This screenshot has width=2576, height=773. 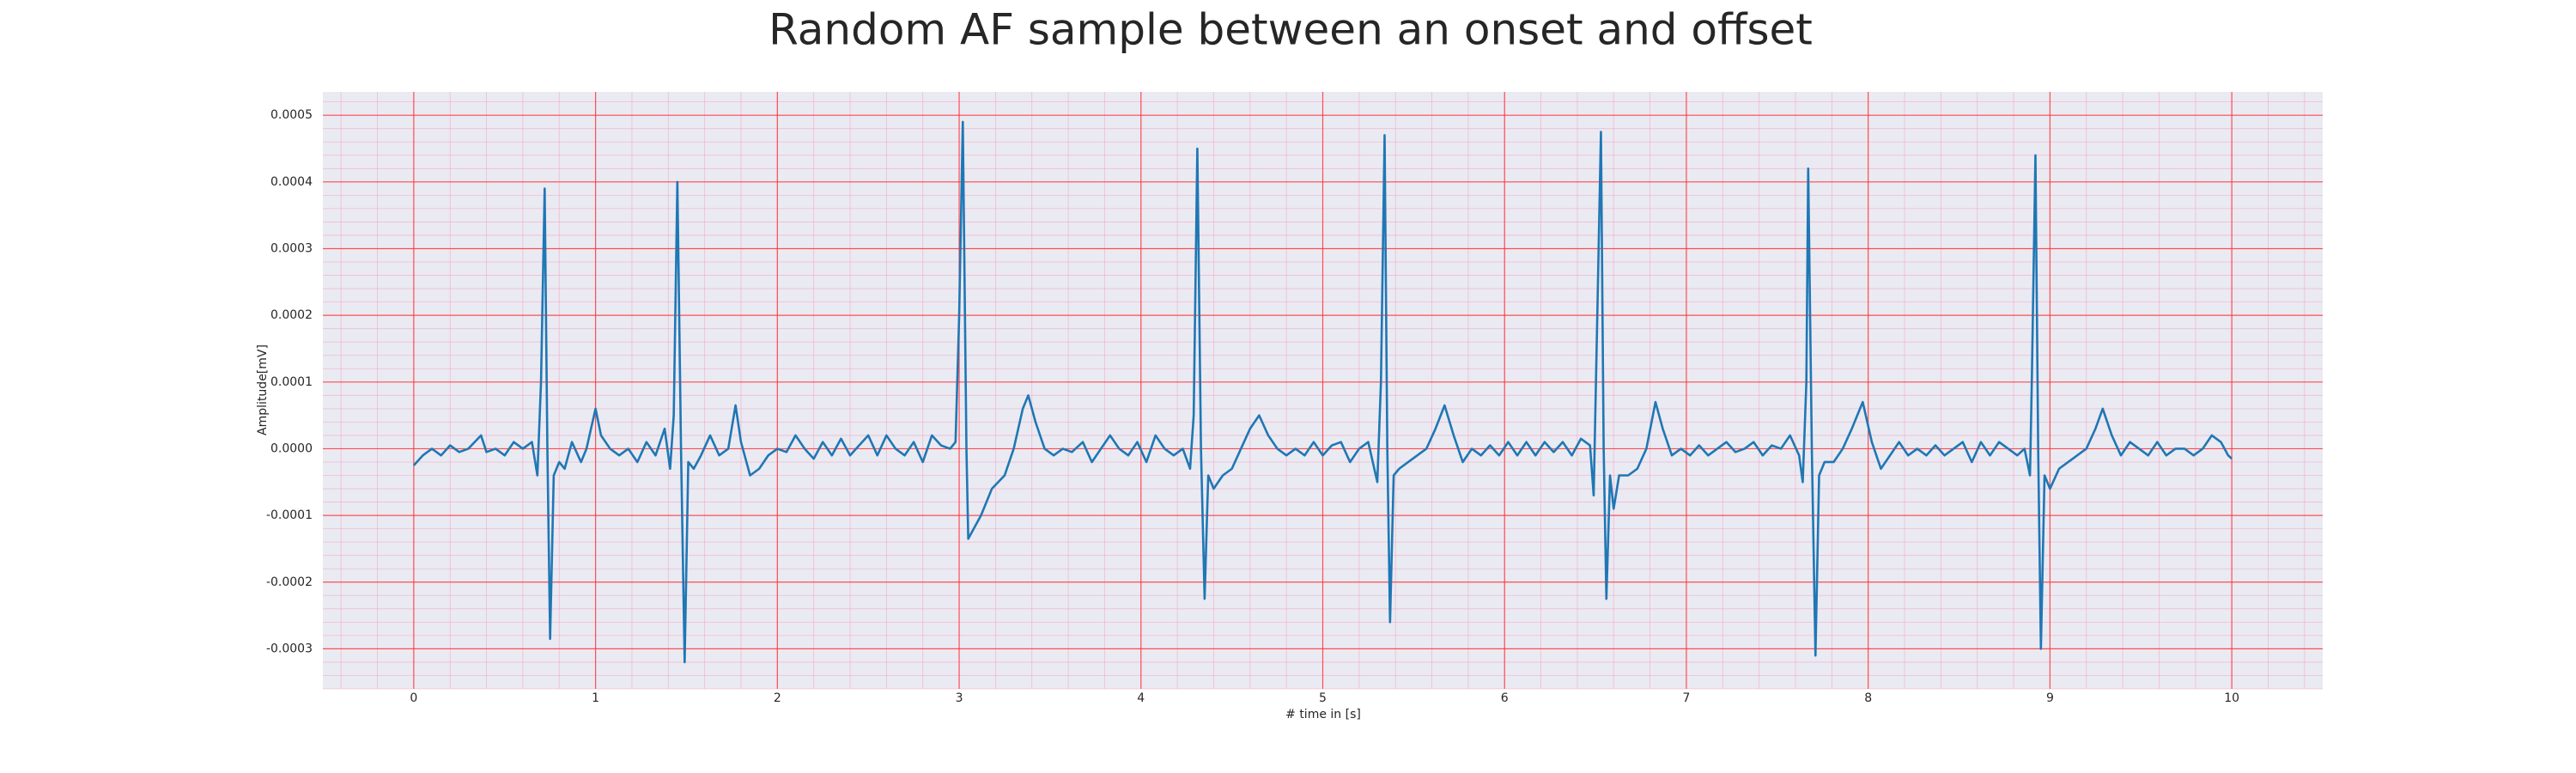 I want to click on x-tick-label: 10, so click(x=2231, y=698).